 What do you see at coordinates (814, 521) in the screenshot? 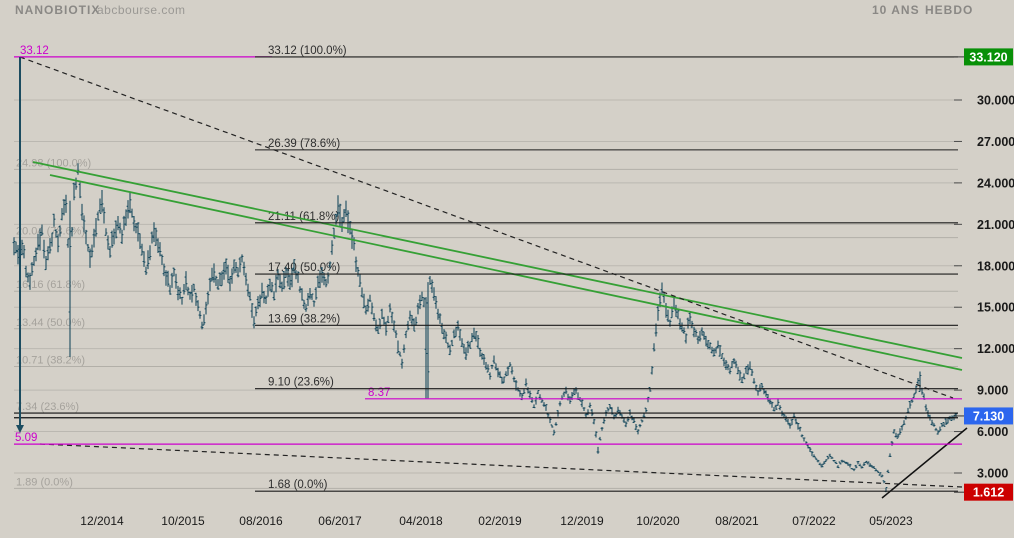
I see `date-label: 07/2022` at bounding box center [814, 521].